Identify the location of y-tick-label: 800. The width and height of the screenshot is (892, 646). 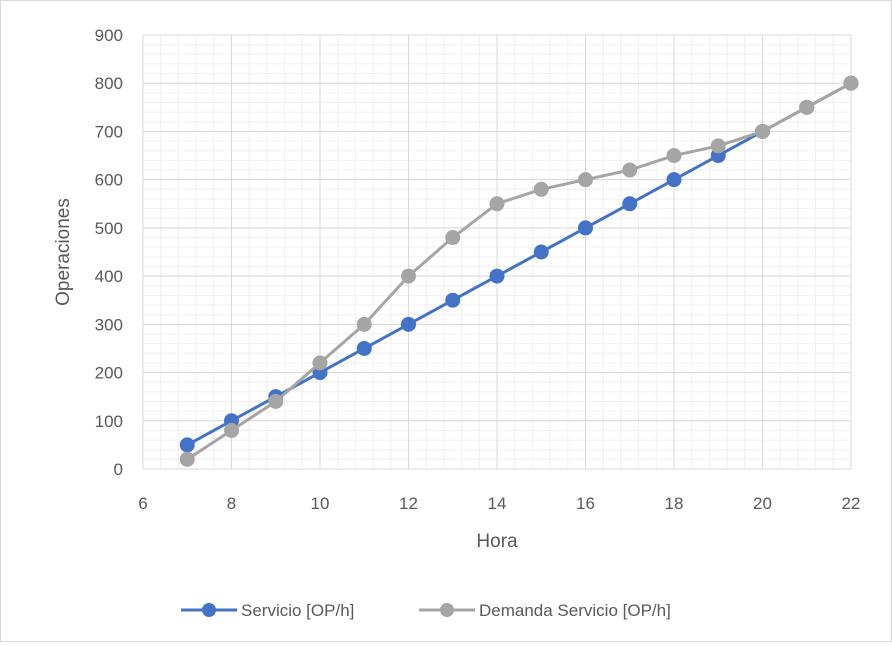
(109, 83).